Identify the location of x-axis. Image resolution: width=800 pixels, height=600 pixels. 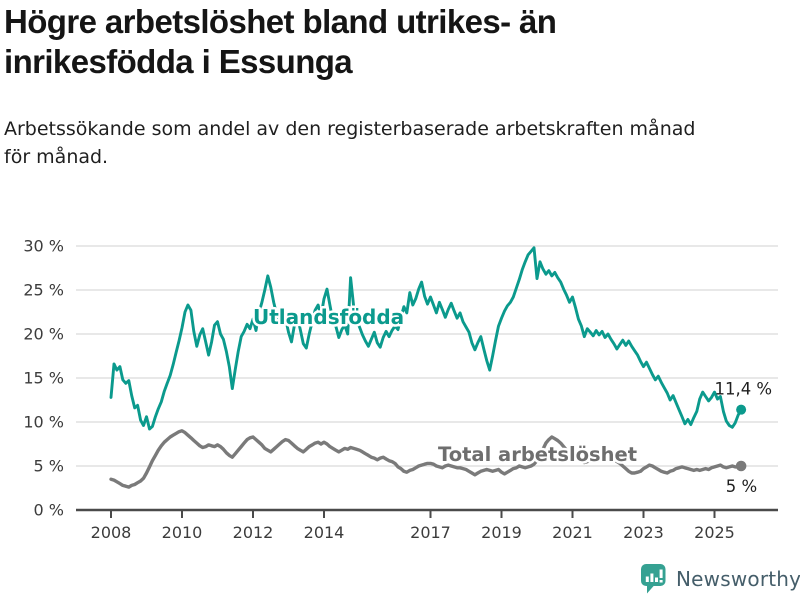
(427, 513).